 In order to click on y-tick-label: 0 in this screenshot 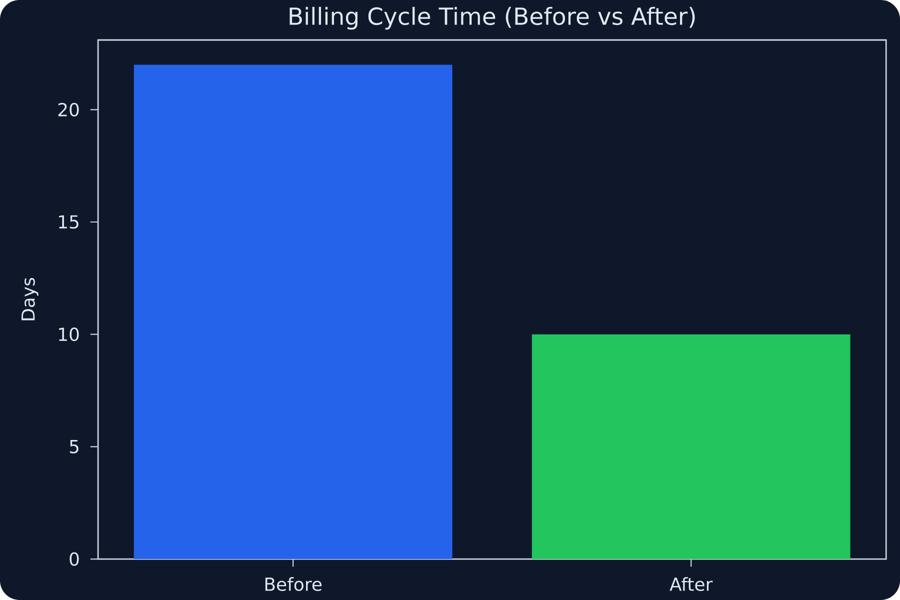, I will do `click(74, 559)`.